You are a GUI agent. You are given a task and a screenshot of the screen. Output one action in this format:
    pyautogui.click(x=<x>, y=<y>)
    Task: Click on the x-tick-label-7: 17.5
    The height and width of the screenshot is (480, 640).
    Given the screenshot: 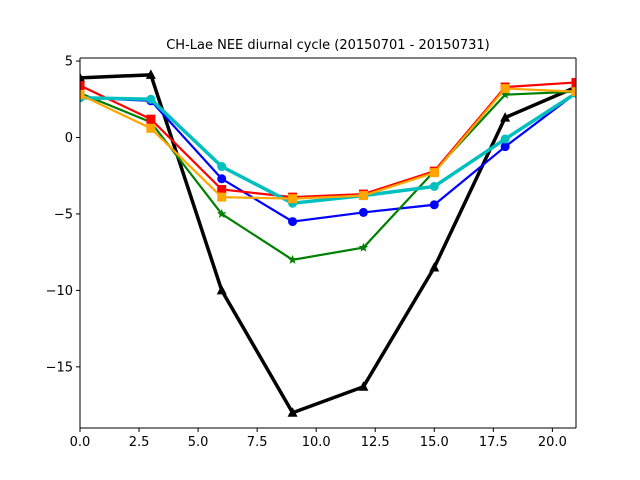 What is the action you would take?
    pyautogui.click(x=493, y=442)
    